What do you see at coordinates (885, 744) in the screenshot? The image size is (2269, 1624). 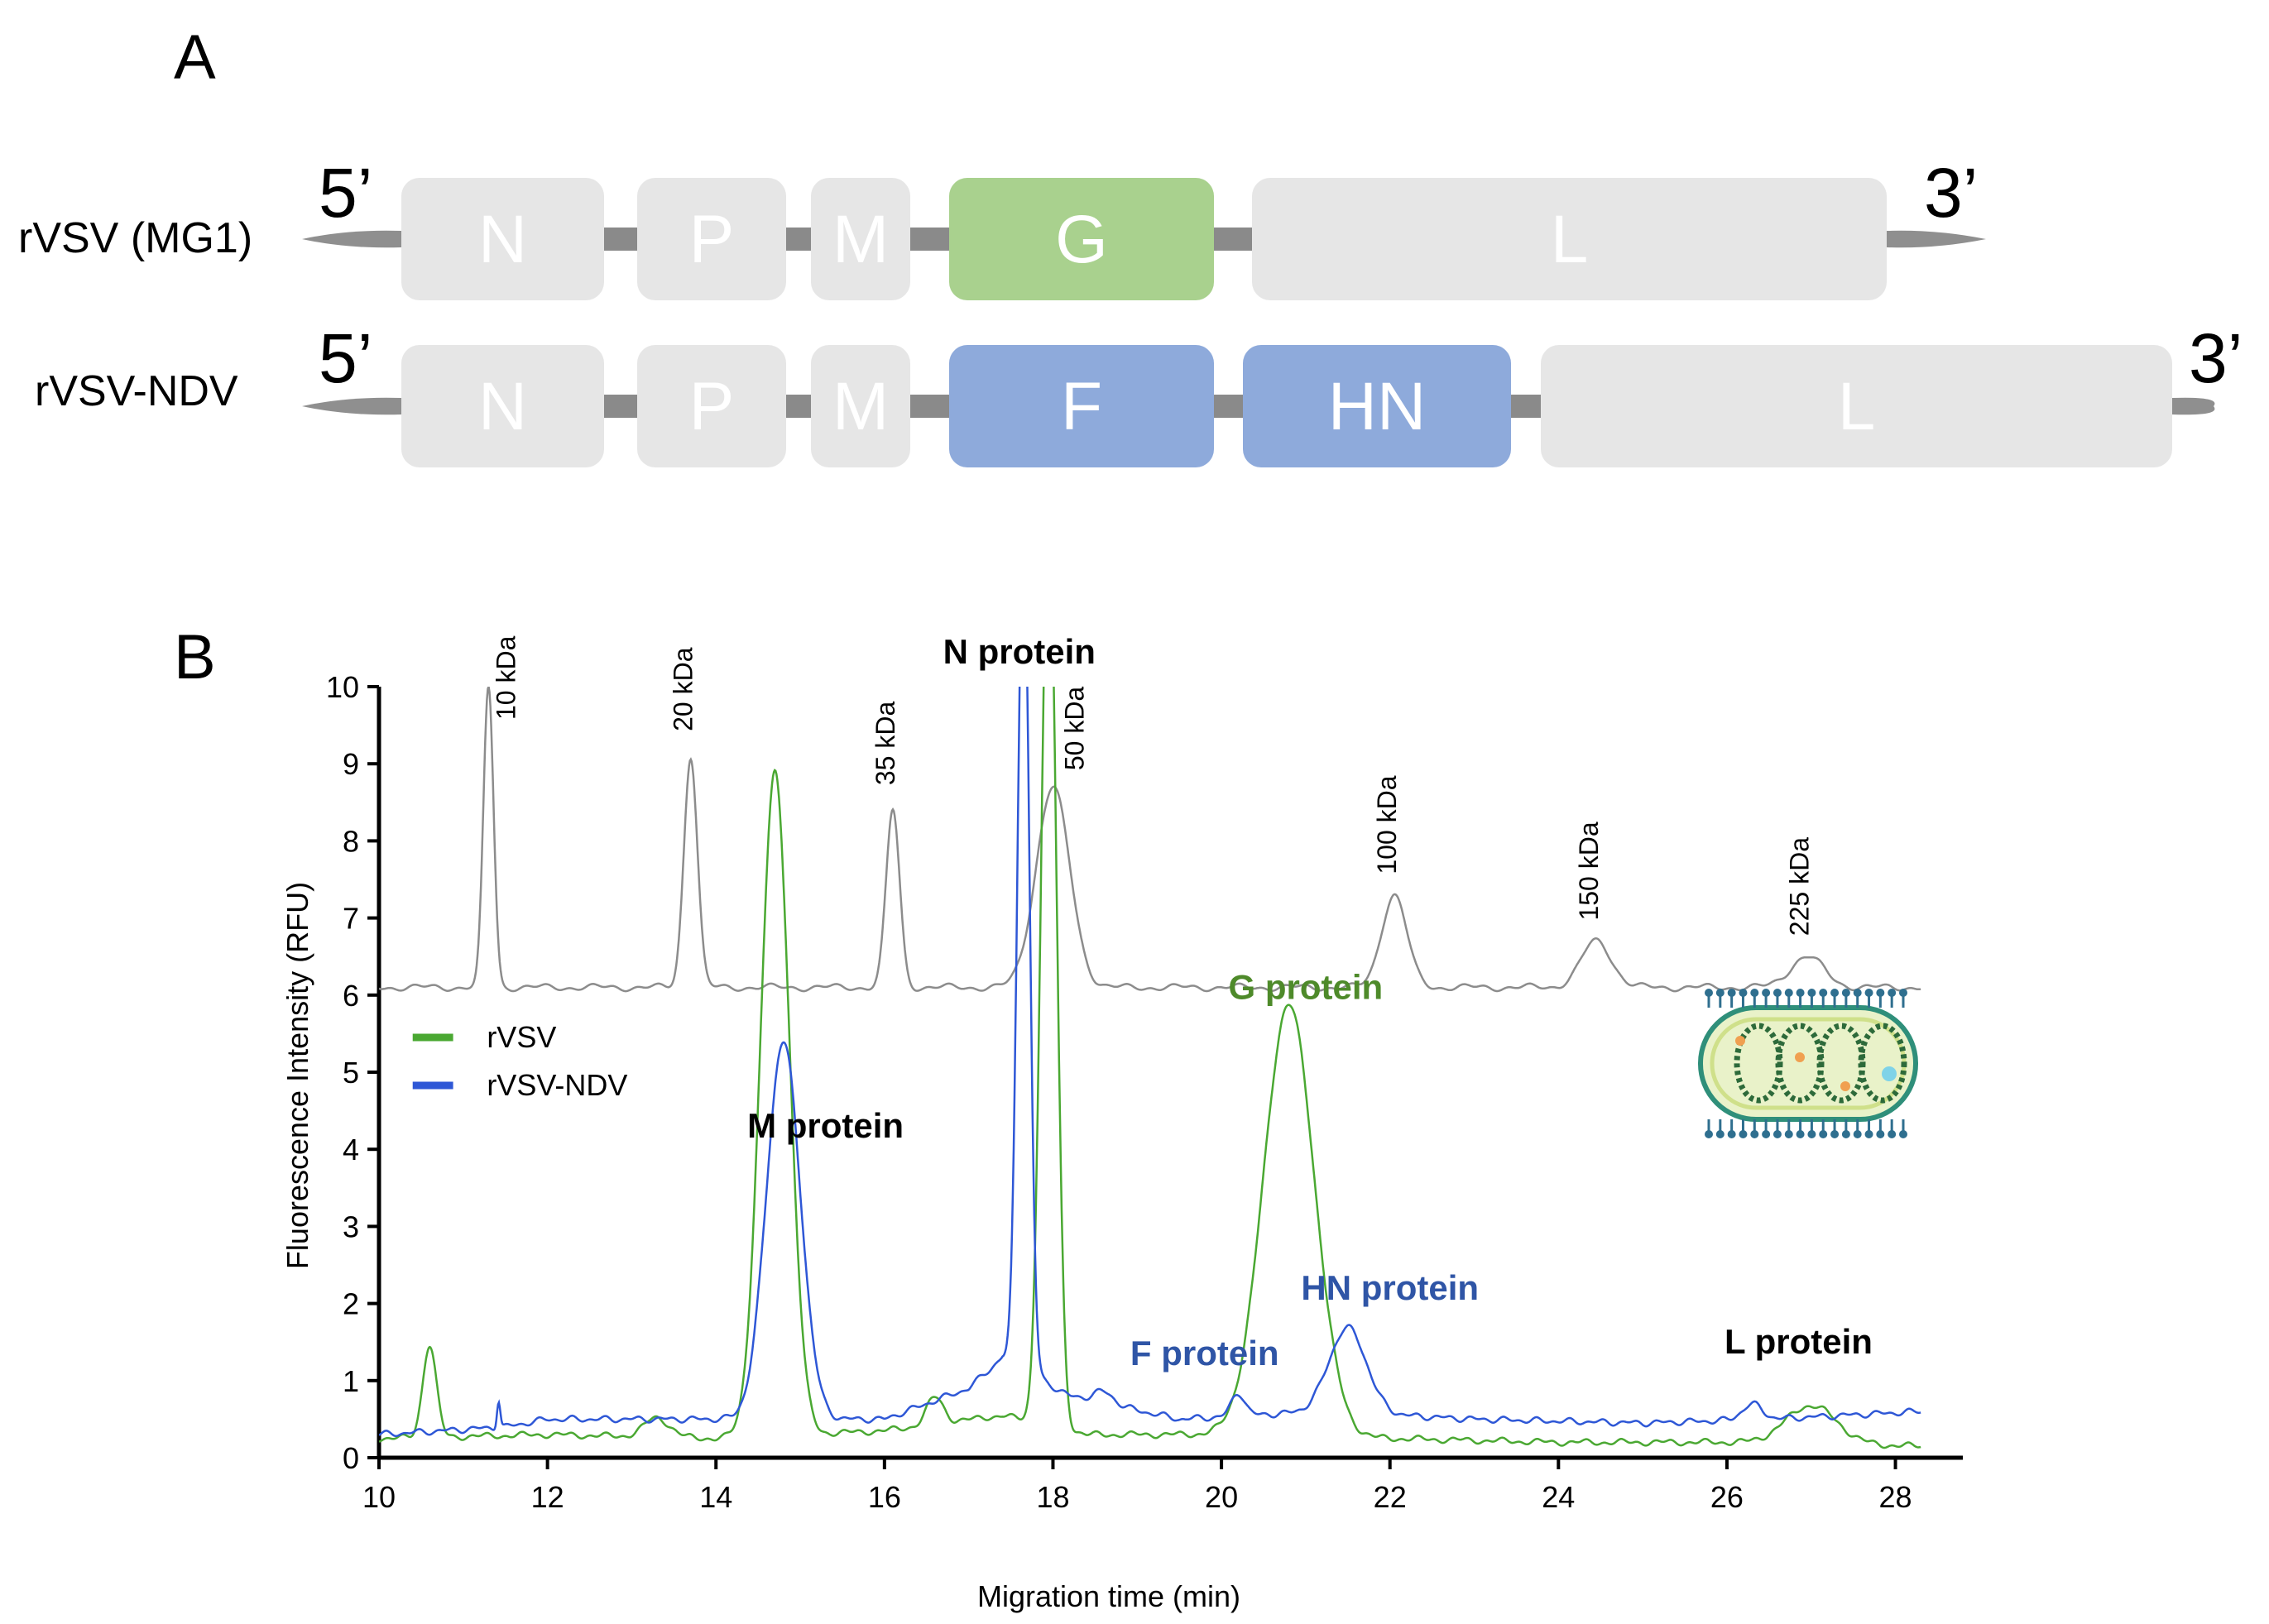 I see `ladder-size-label: 35 kDa` at bounding box center [885, 744].